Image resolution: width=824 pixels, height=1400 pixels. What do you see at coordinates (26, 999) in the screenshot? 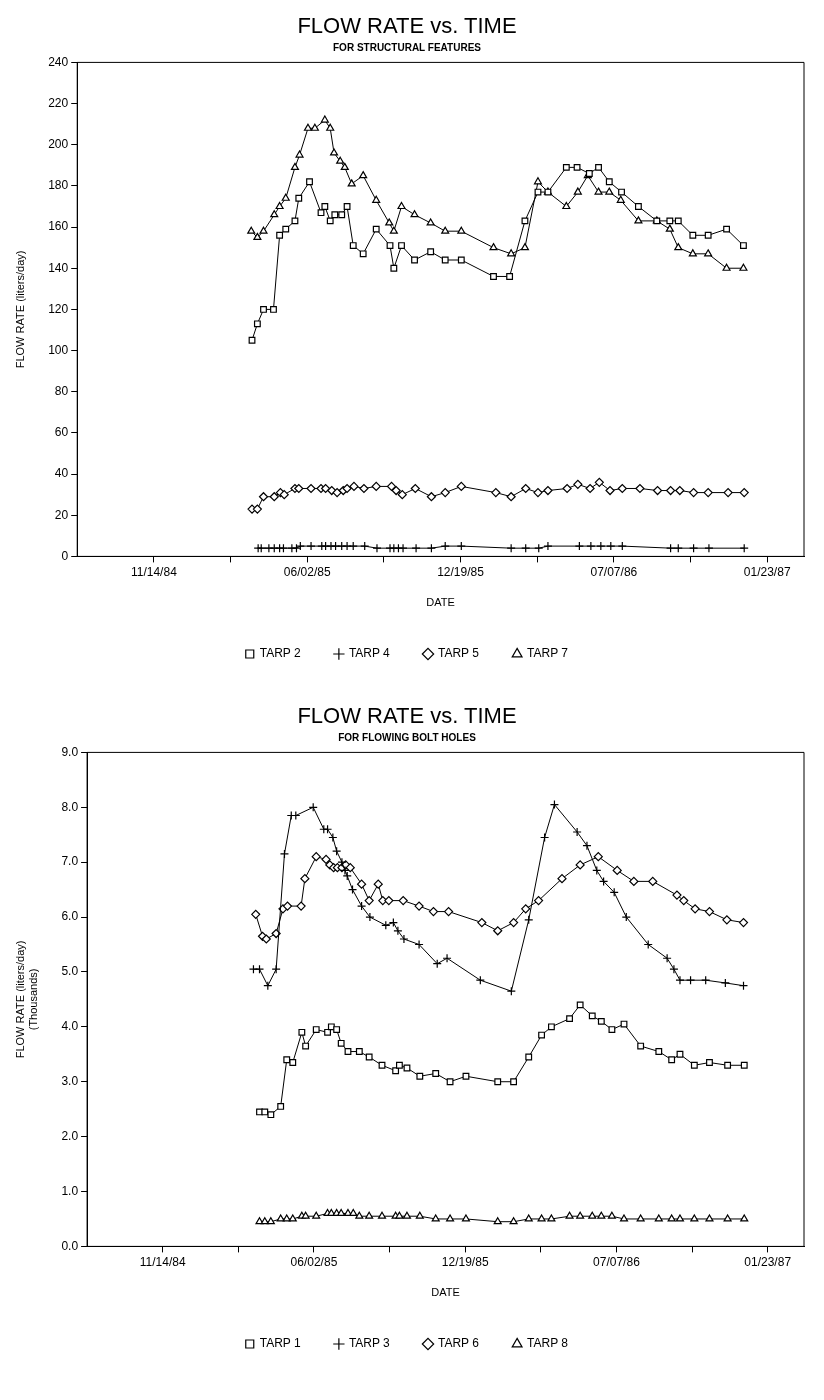
I see `y-axis-title: FLOW RATE (liters/day) (Thousands)` at bounding box center [26, 999].